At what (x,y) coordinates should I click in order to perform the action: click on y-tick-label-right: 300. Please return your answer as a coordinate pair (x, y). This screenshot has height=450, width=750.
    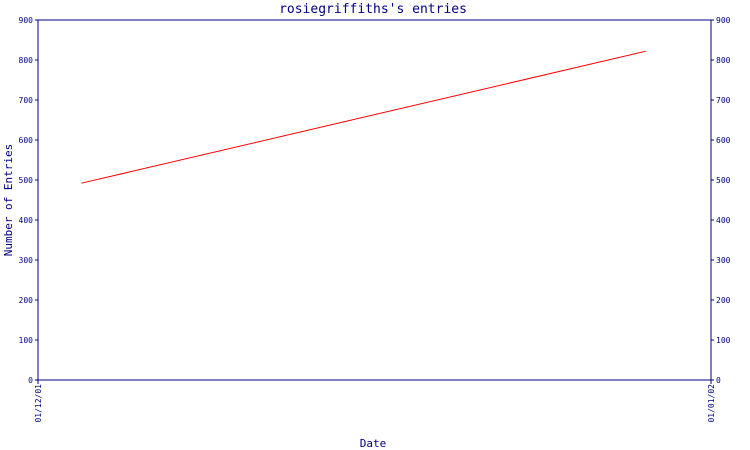
    Looking at the image, I should click on (723, 260).